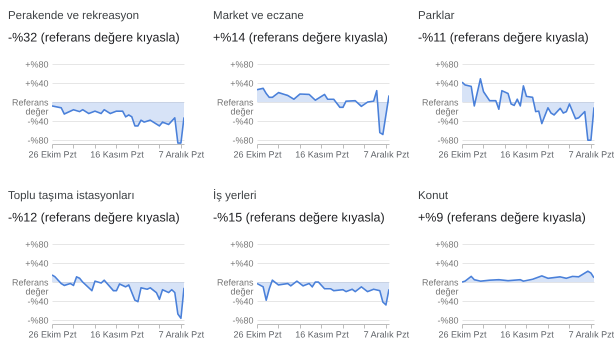  What do you see at coordinates (74, 16) in the screenshot?
I see `chart-title: Perakende ve rekreasyon` at bounding box center [74, 16].